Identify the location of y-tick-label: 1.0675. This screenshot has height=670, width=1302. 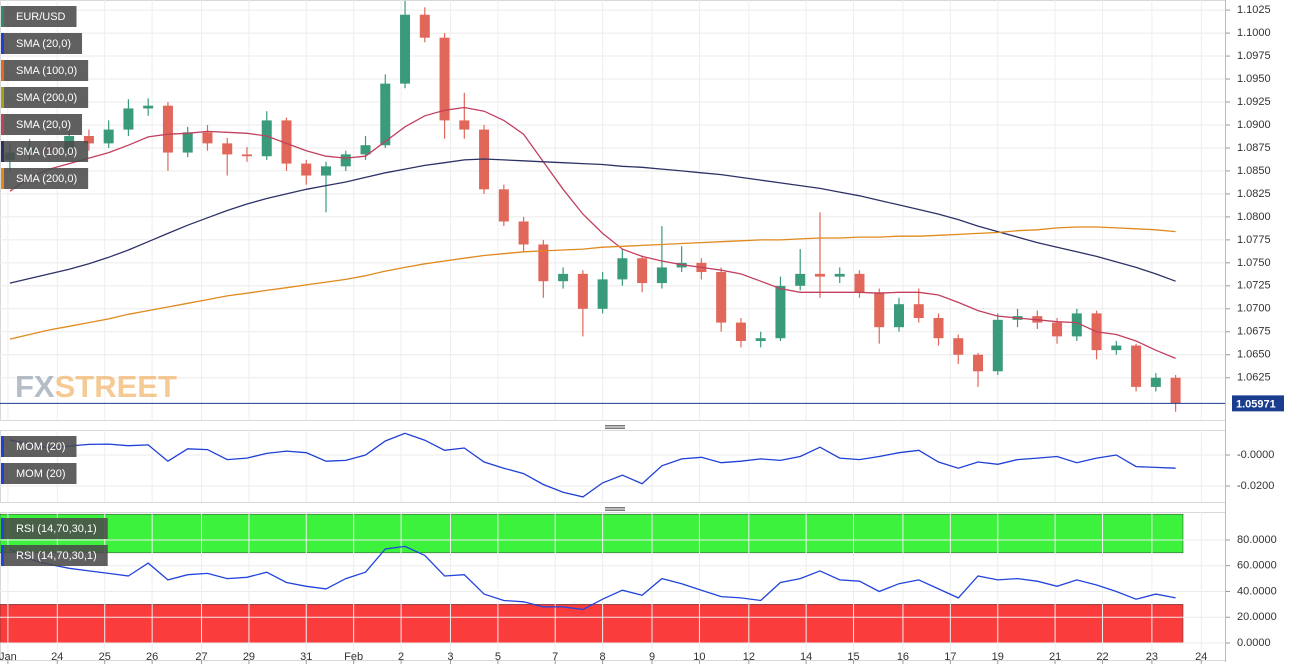
(1254, 332).